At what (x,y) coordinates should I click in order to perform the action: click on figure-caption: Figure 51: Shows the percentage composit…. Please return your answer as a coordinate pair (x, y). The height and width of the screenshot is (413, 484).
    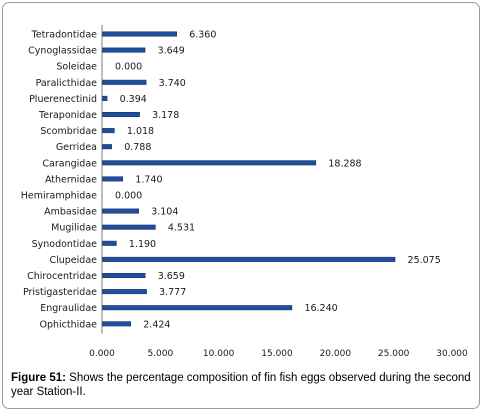
    Looking at the image, I should click on (242, 385).